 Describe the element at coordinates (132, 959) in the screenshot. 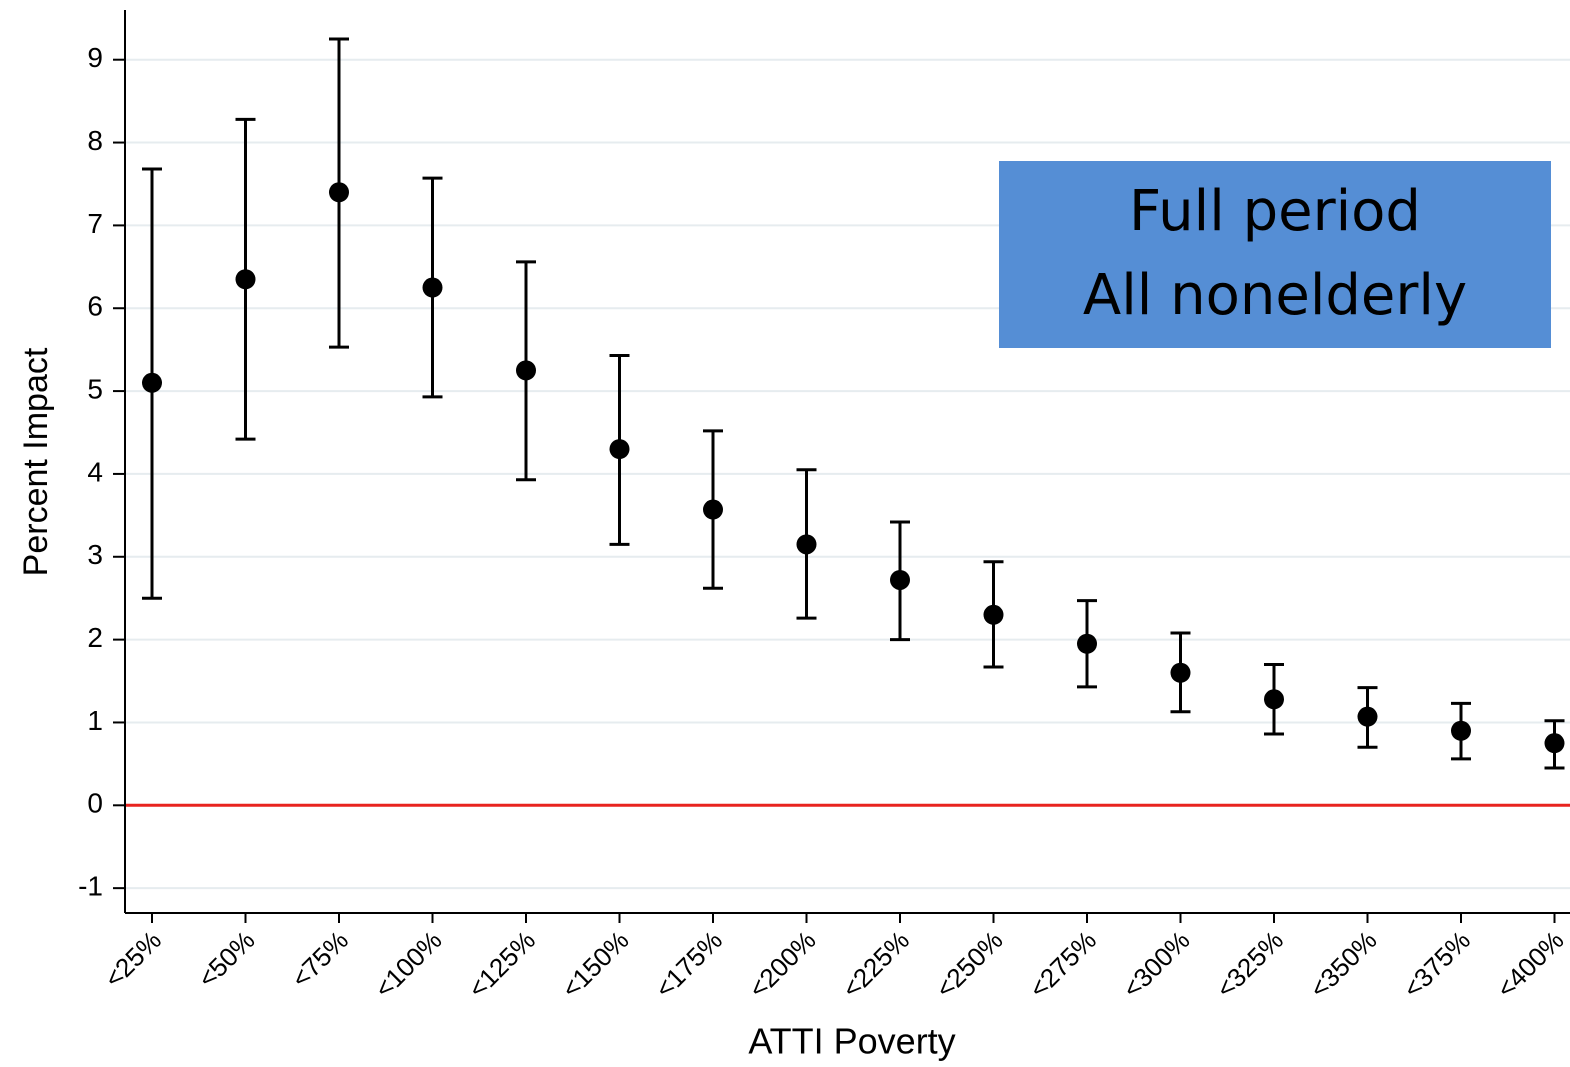

I see `x-tick-label: <25%` at that location.